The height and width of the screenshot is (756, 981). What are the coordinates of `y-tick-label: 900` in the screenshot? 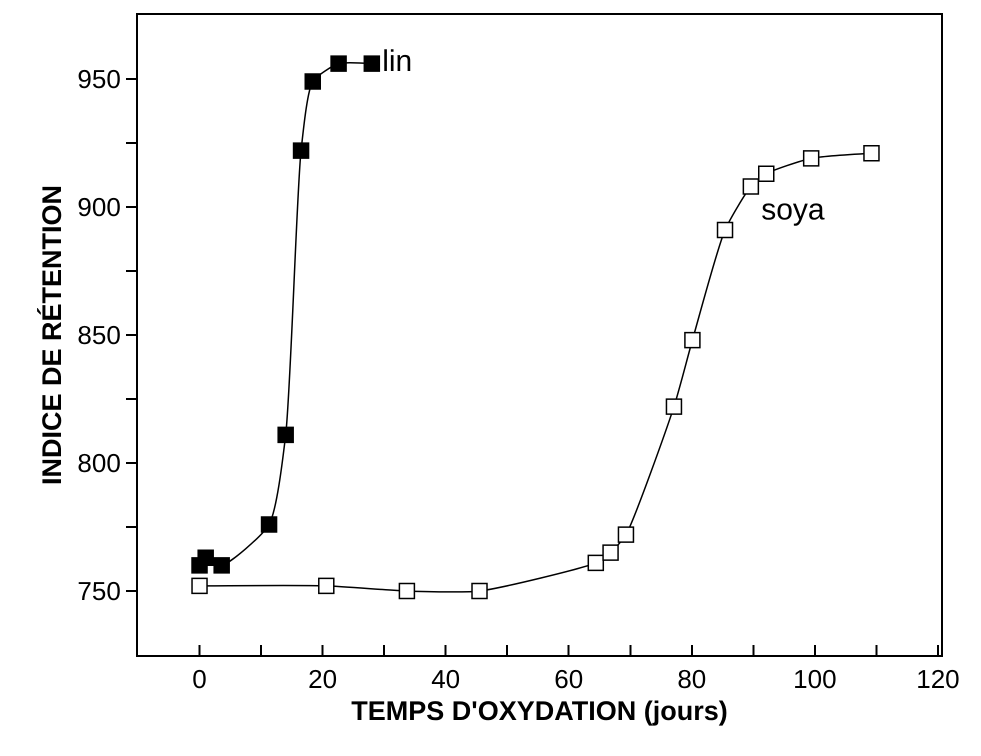 It's located at (99, 207).